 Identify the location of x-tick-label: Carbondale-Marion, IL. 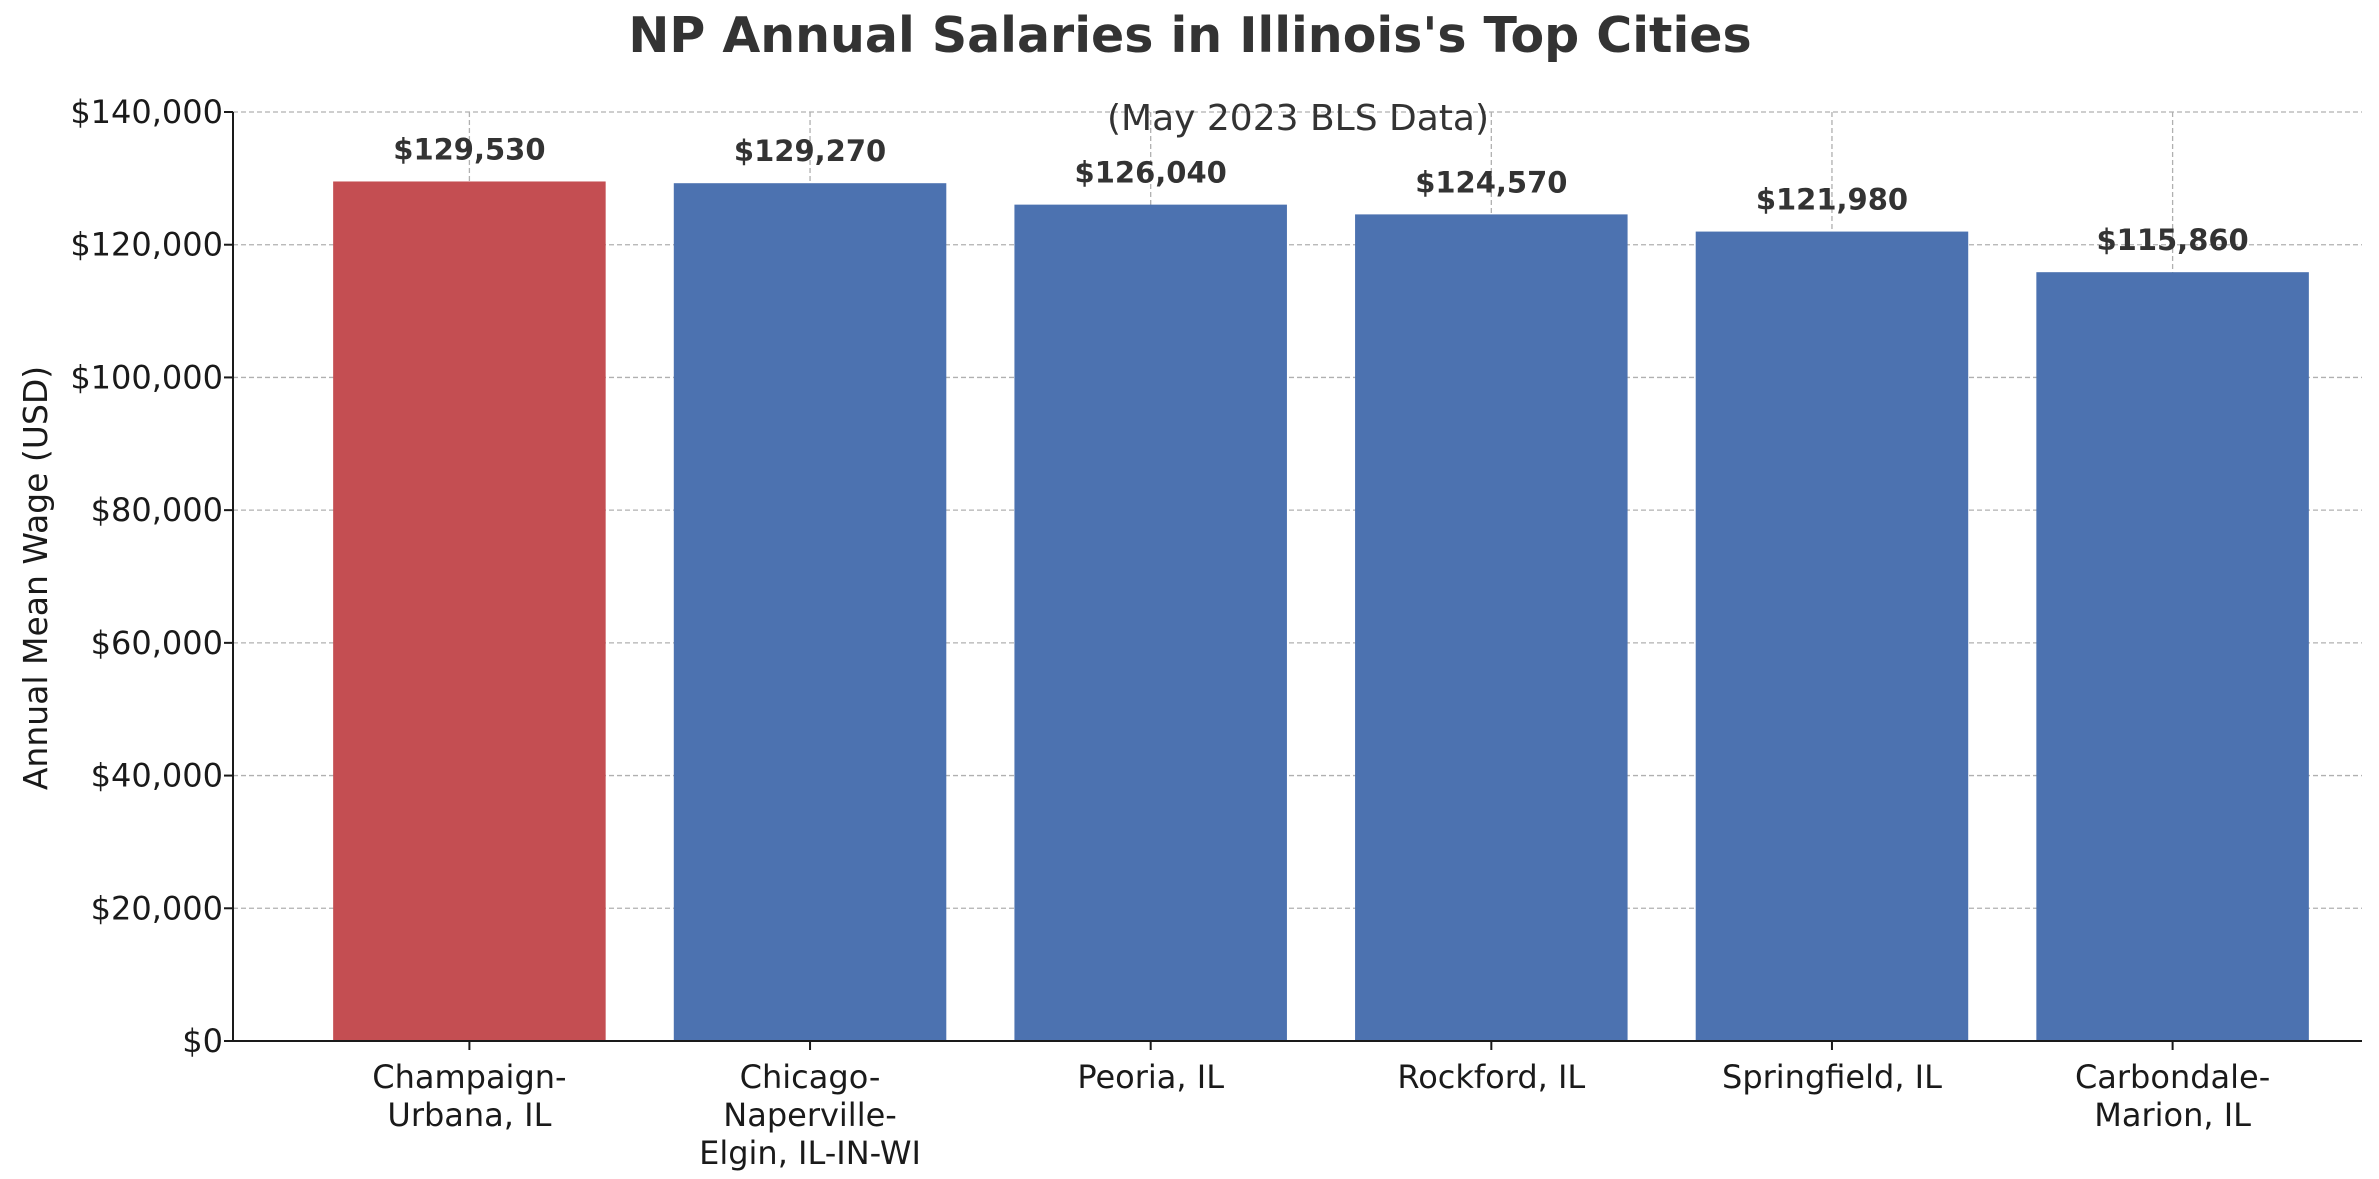
(2172, 1096).